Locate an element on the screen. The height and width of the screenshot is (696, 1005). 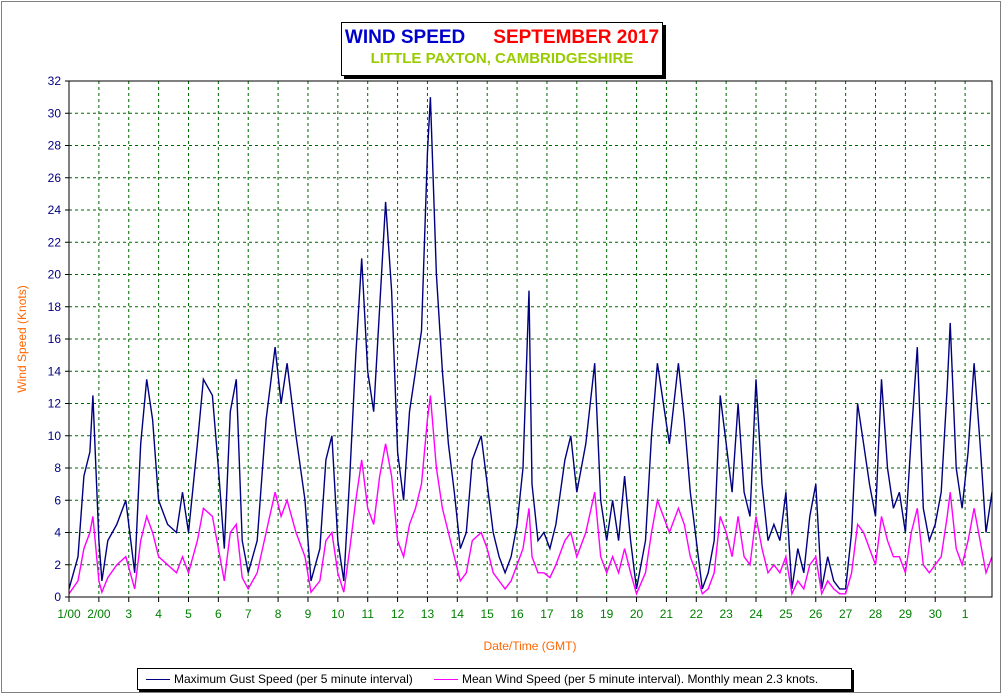
x-tick-label: 14 is located at coordinates (458, 614).